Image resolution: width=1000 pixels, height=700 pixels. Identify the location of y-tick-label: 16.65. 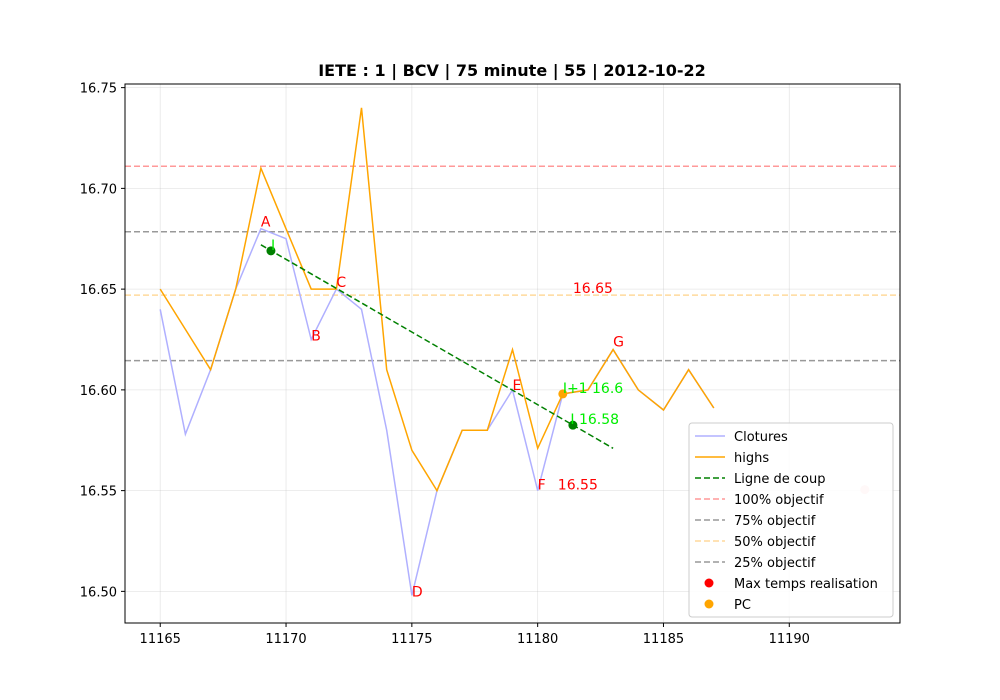
(98, 290).